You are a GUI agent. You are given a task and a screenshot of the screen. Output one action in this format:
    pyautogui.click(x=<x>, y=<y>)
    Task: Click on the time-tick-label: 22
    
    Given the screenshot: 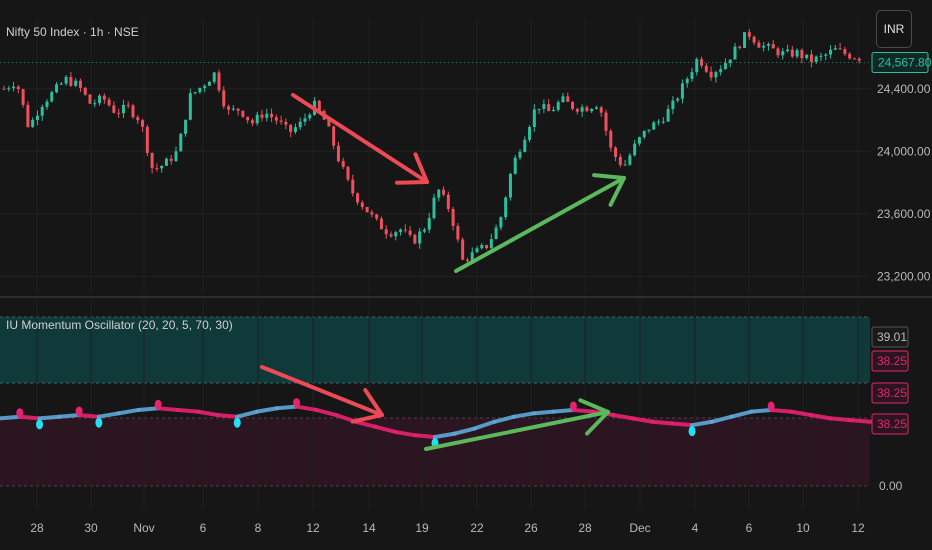 What is the action you would take?
    pyautogui.click(x=477, y=528)
    